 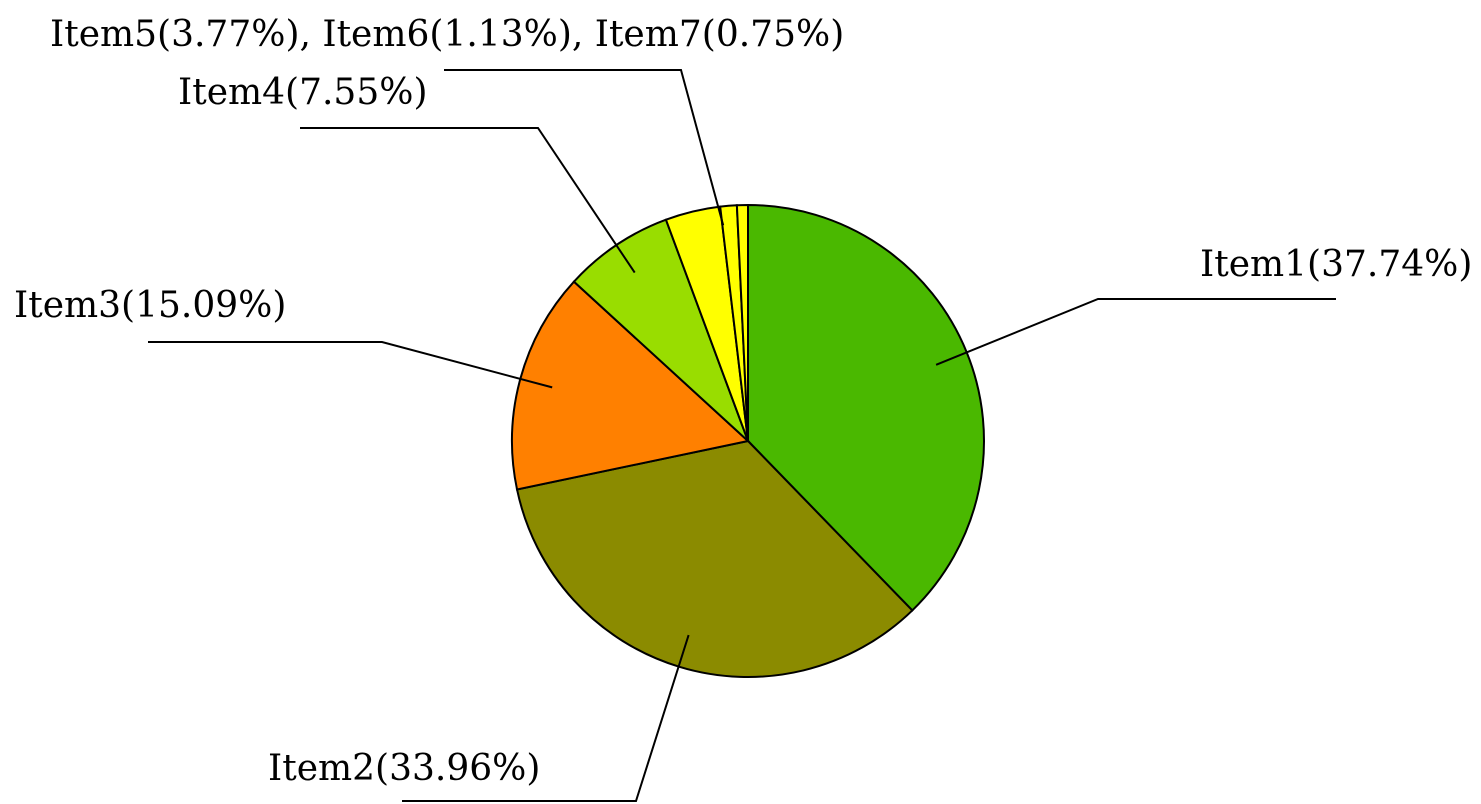 I want to click on slice-item7, so click(x=742, y=322).